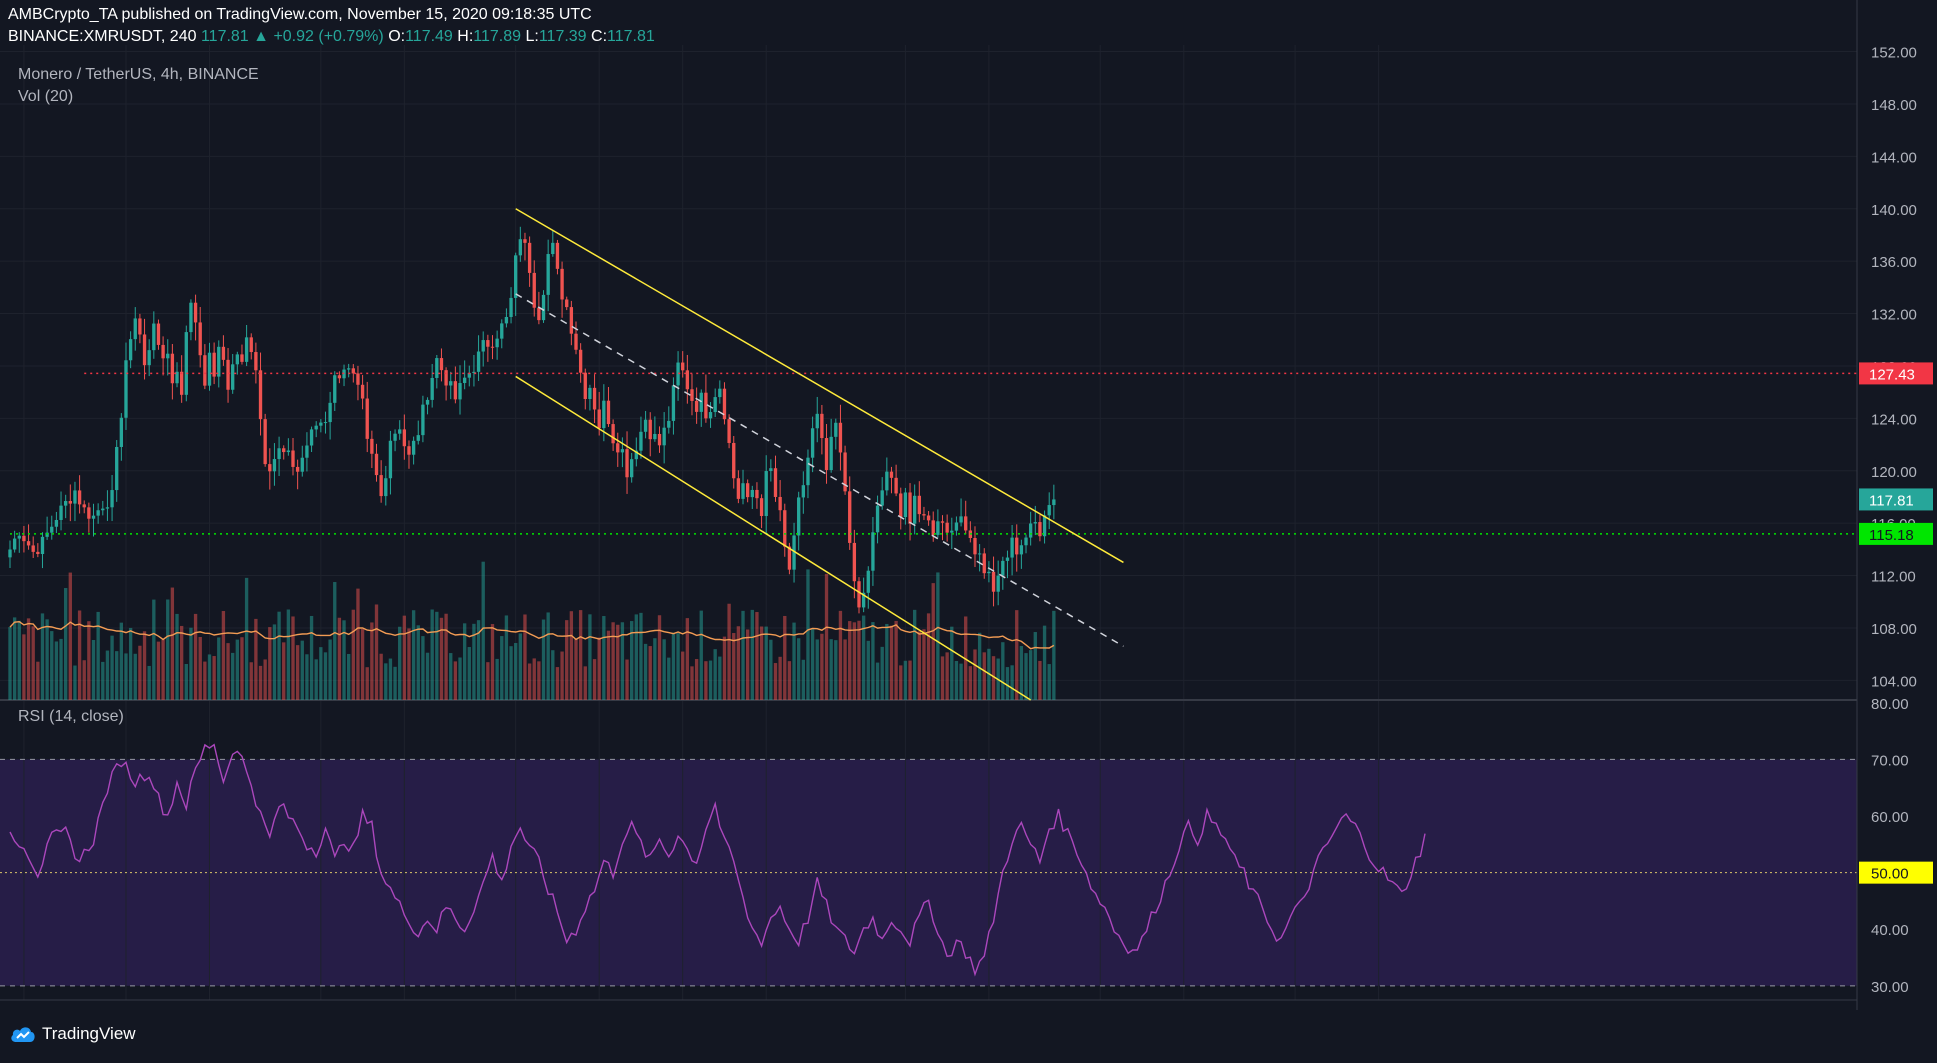 The image size is (1937, 1063). Describe the element at coordinates (397, 36) in the screenshot. I see `open-label: O:` at that location.